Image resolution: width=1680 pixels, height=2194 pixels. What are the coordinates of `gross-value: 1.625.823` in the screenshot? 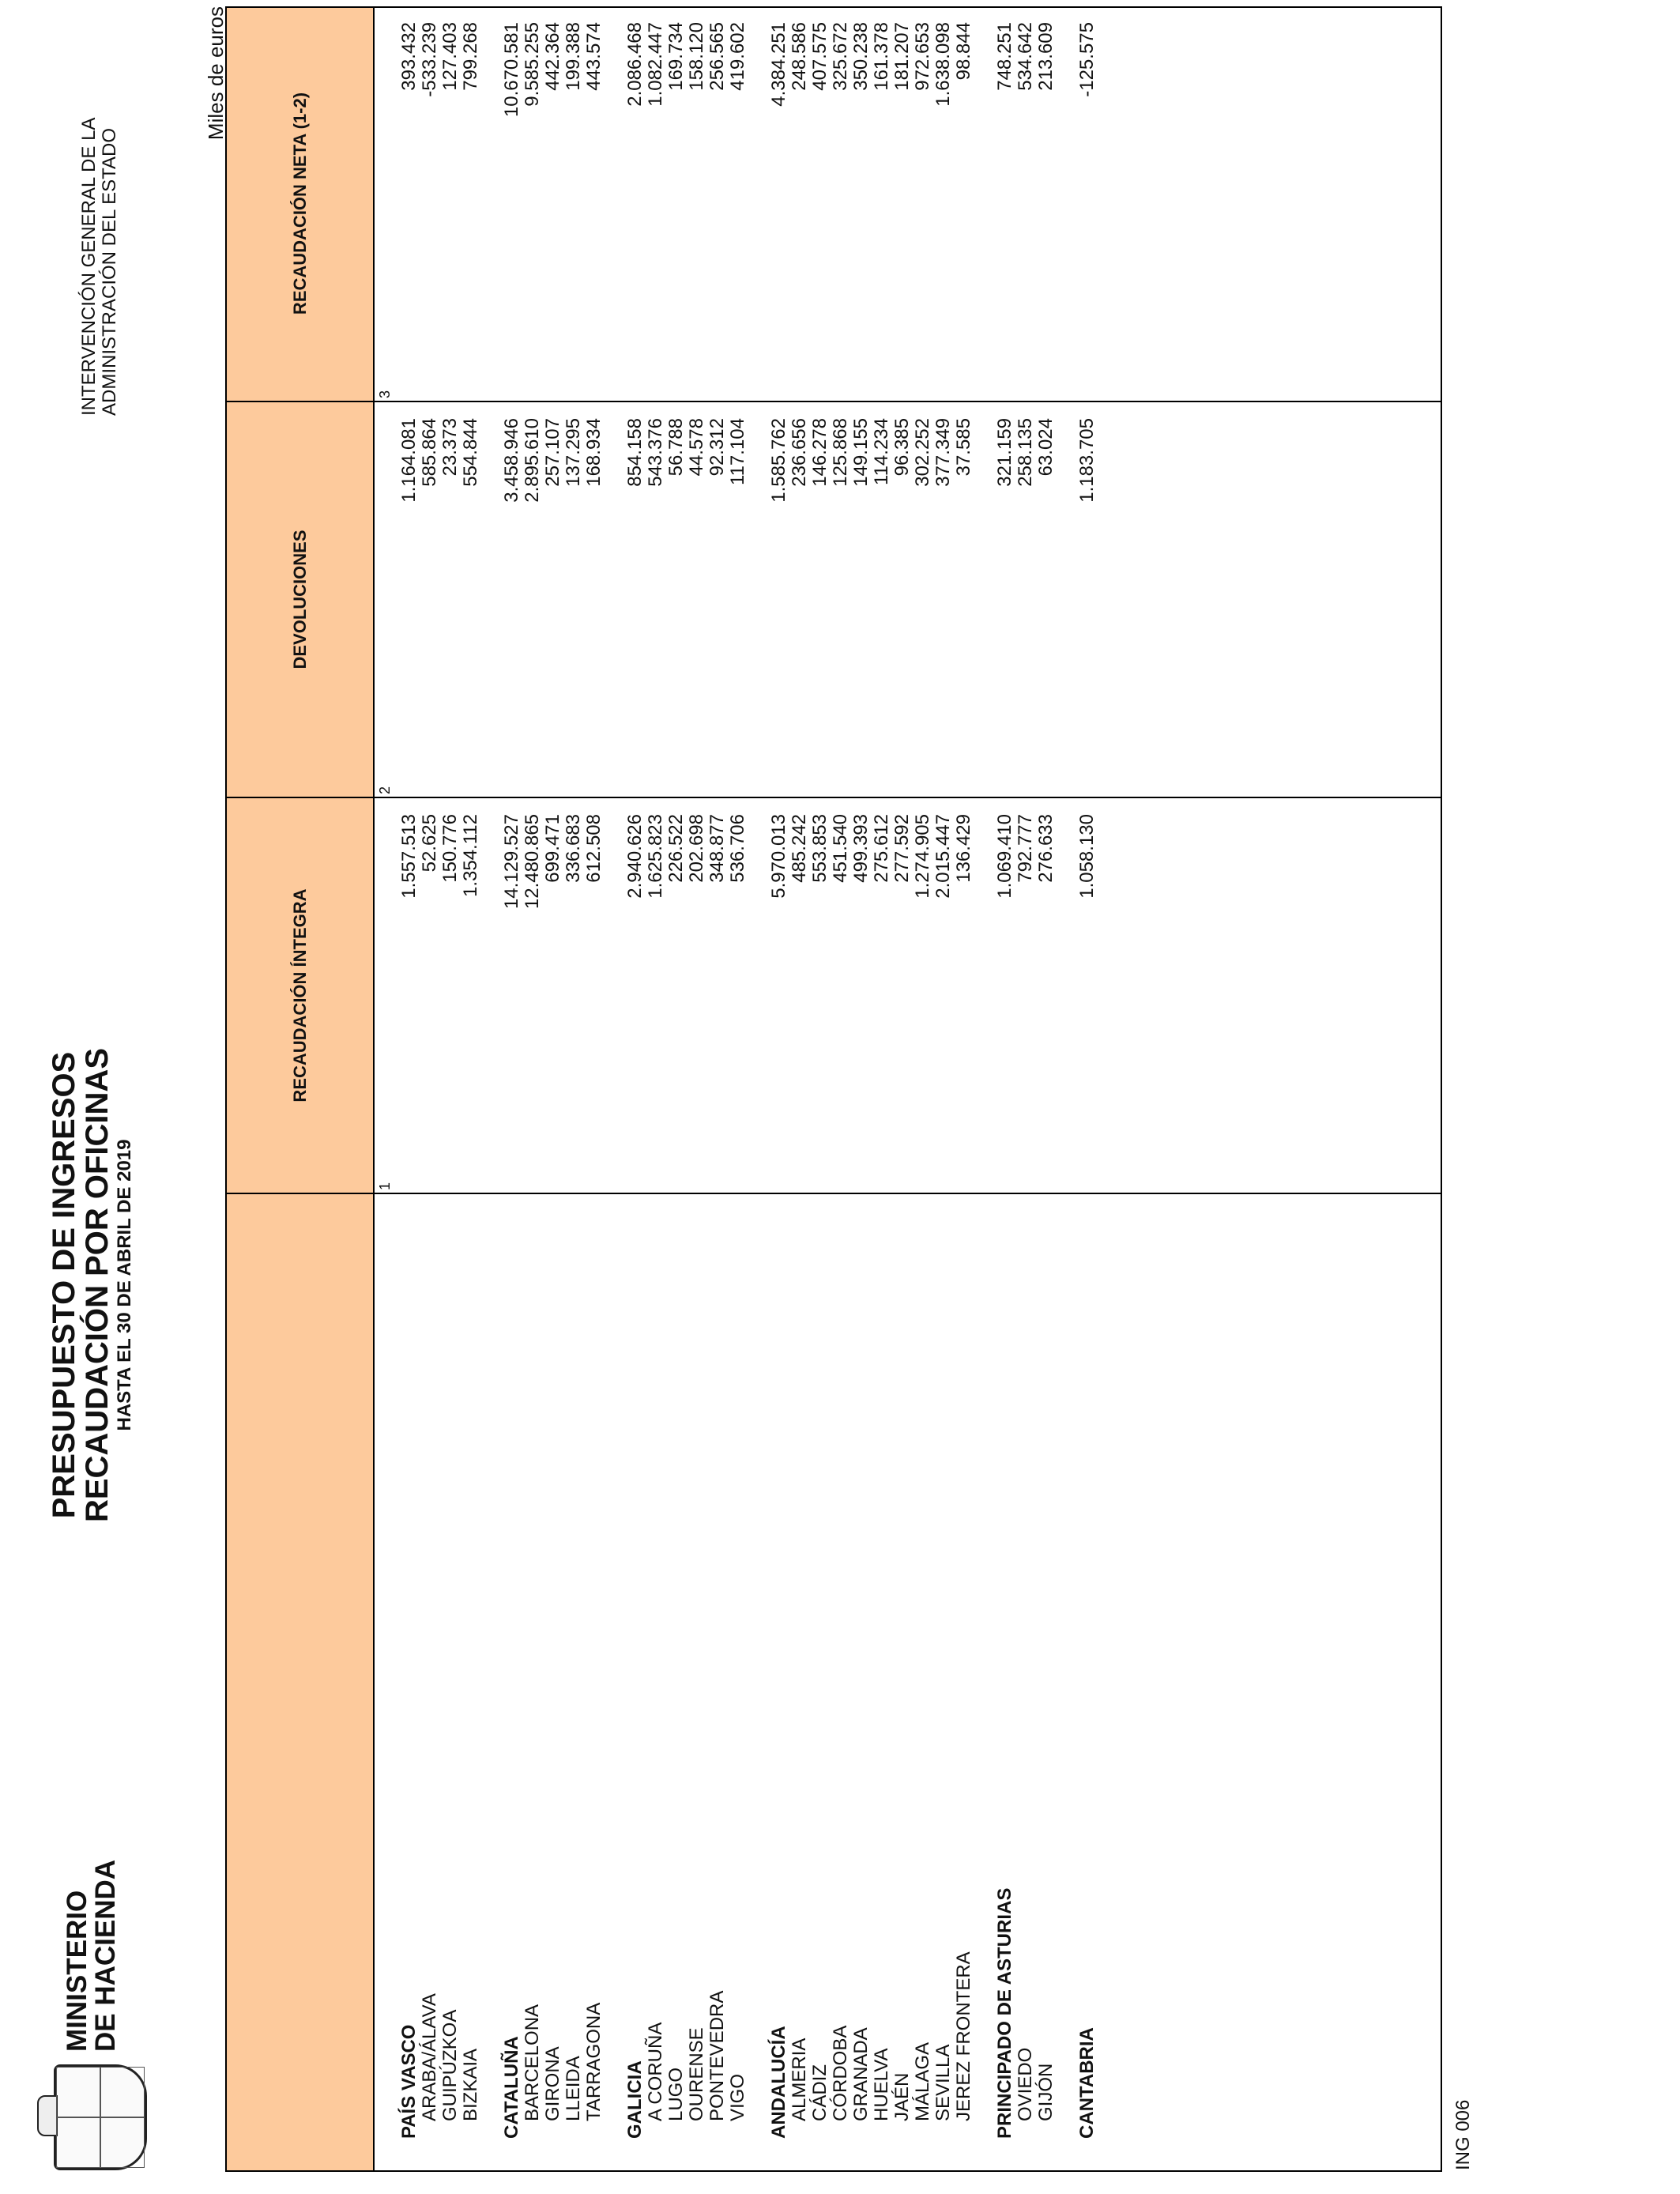 It's located at (655, 857).